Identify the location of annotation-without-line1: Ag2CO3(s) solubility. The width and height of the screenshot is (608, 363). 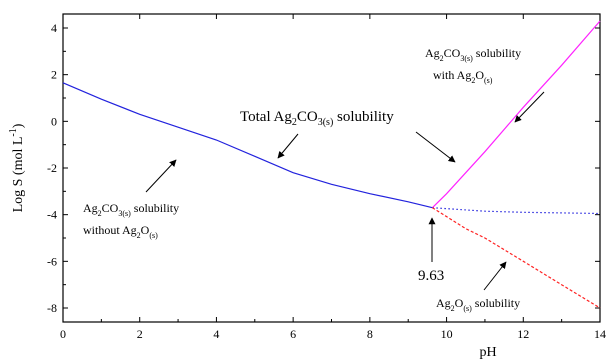
(131, 209).